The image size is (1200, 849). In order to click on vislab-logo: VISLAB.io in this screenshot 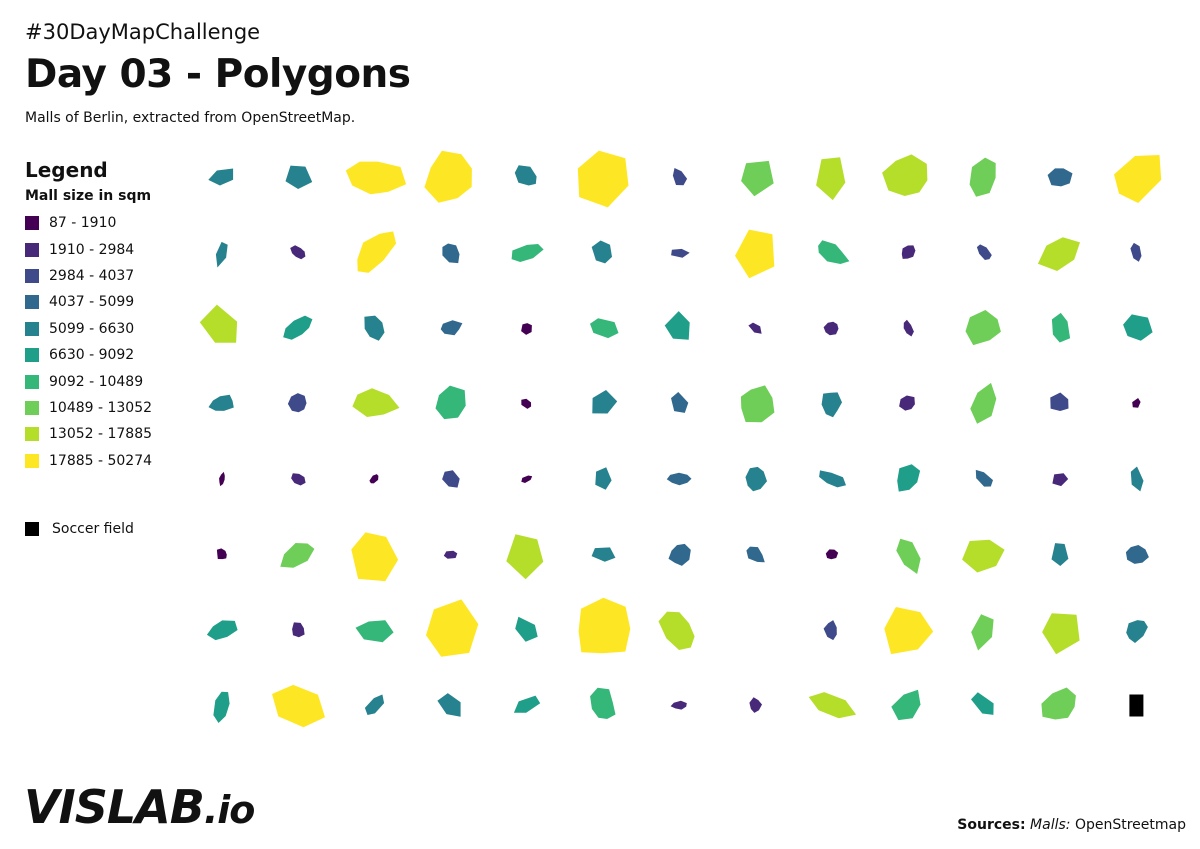, I will do `click(139, 807)`.